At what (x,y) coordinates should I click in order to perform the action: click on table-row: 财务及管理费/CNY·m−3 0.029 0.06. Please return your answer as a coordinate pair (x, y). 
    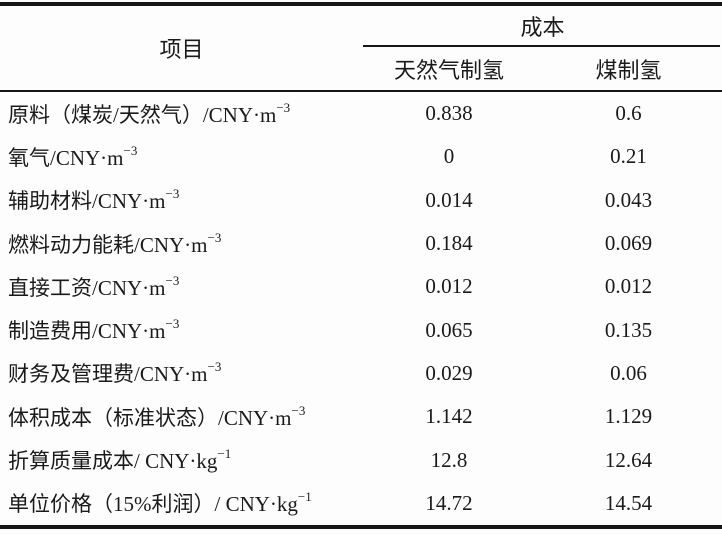
    Looking at the image, I should click on (361, 373).